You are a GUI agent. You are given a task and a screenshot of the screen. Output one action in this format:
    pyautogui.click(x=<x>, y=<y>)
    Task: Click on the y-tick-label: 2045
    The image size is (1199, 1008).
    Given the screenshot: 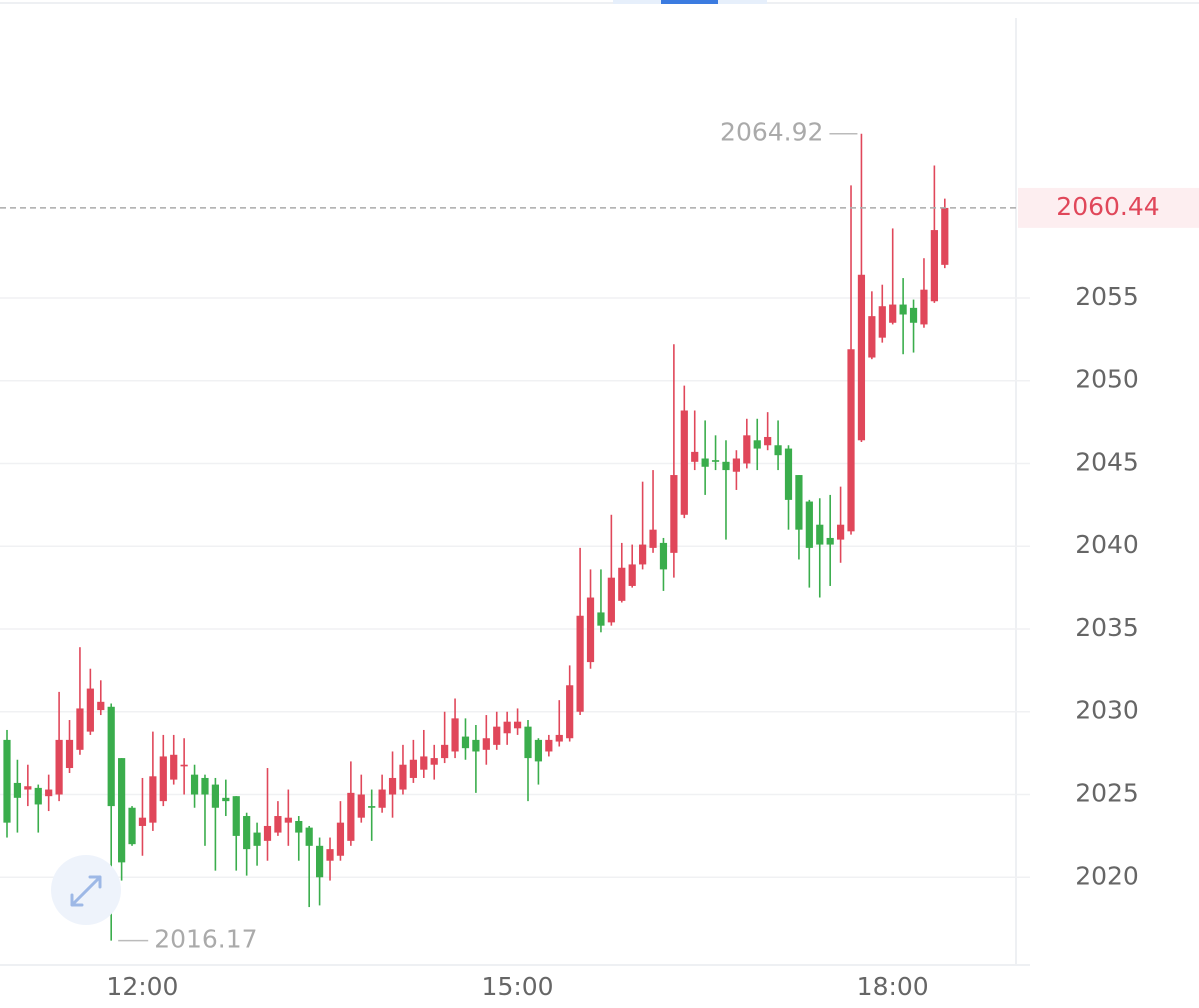 What is the action you would take?
    pyautogui.click(x=1107, y=461)
    